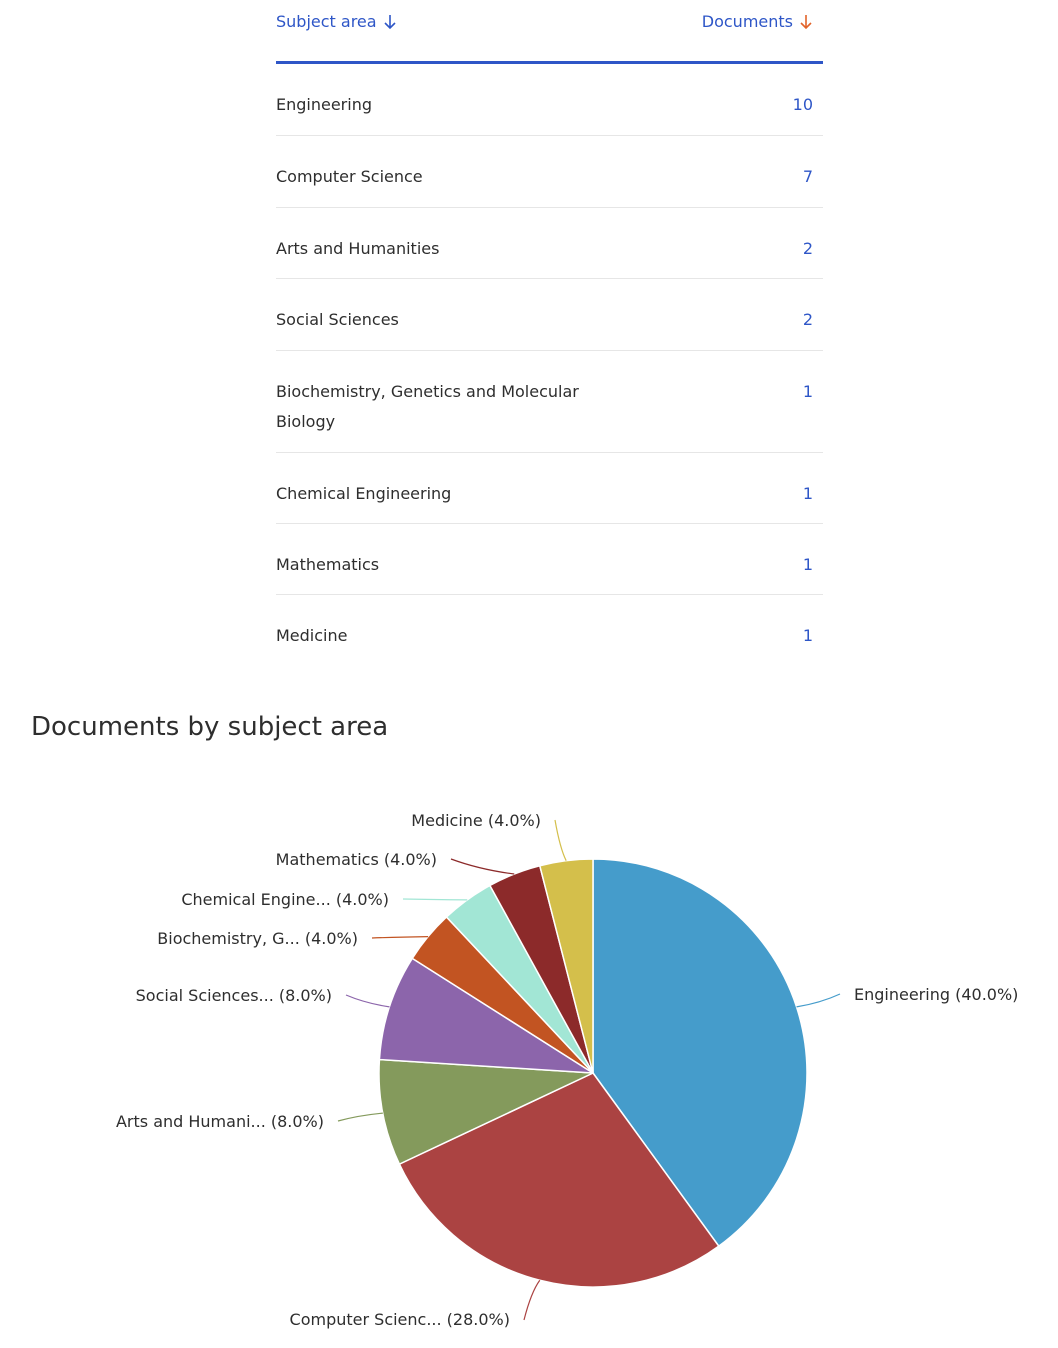 Image resolution: width=1058 pixels, height=1348 pixels. What do you see at coordinates (807, 176) in the screenshot?
I see `document-count-link: 7` at bounding box center [807, 176].